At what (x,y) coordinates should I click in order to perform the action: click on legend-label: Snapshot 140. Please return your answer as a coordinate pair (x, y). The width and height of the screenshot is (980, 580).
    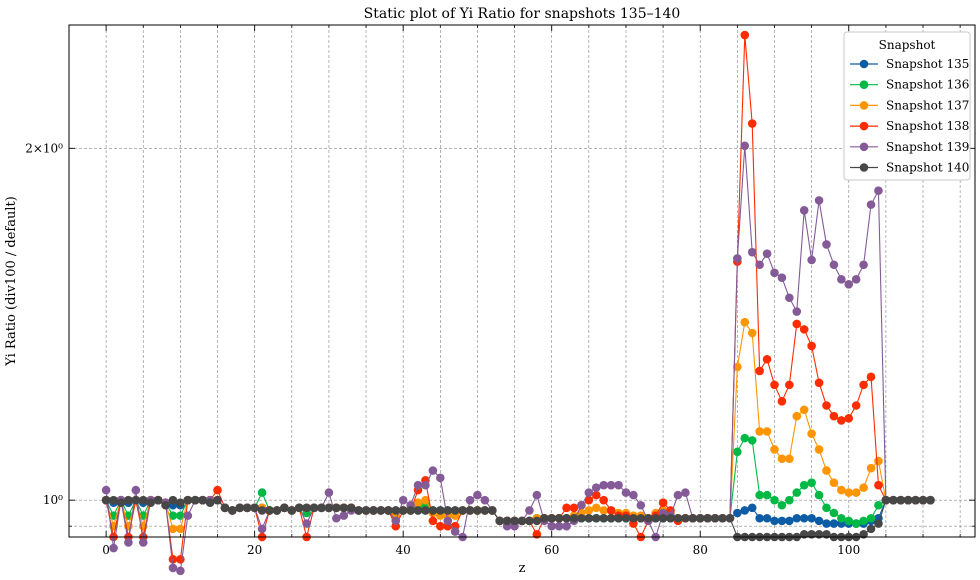
    Looking at the image, I should click on (927, 168).